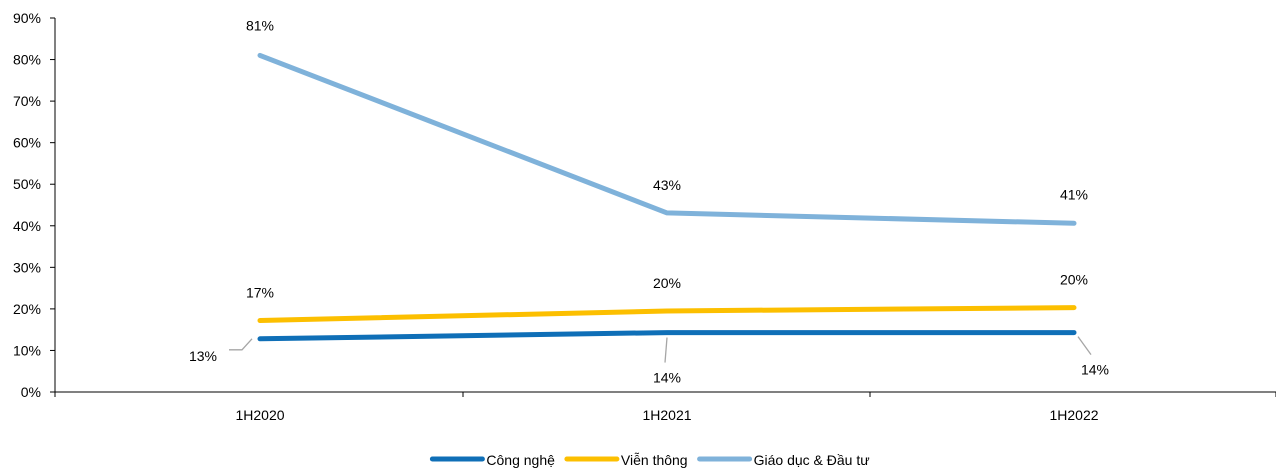  Describe the element at coordinates (1073, 415) in the screenshot. I see `x-tick-label: 1H2022` at that location.